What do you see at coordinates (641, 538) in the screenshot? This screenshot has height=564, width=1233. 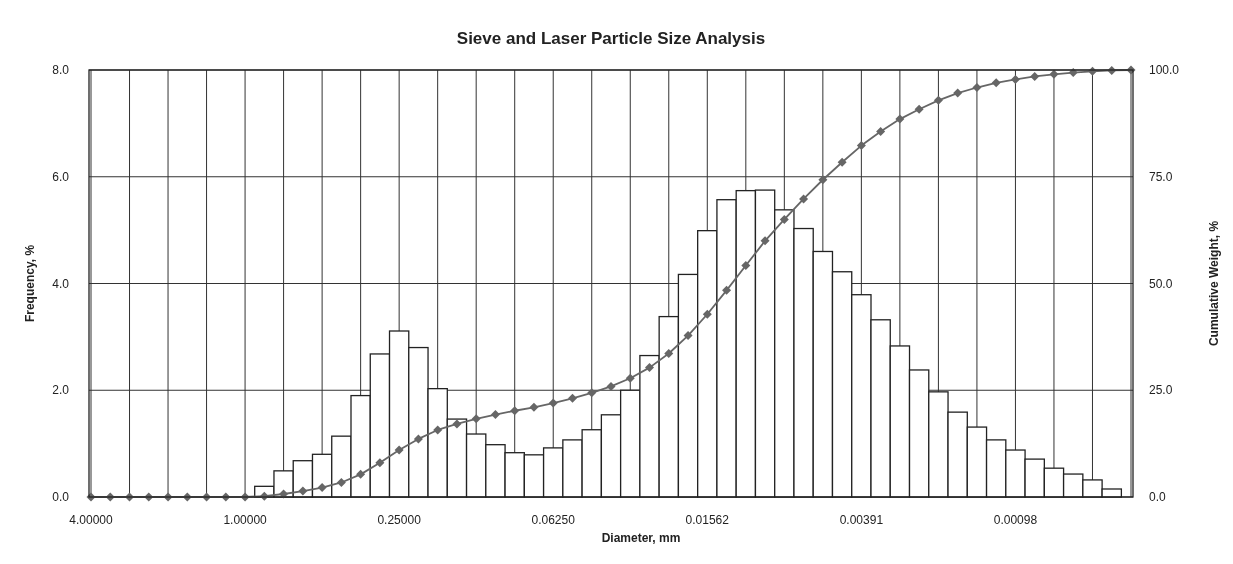 I see `x-axis-title: Diameter, mm` at bounding box center [641, 538].